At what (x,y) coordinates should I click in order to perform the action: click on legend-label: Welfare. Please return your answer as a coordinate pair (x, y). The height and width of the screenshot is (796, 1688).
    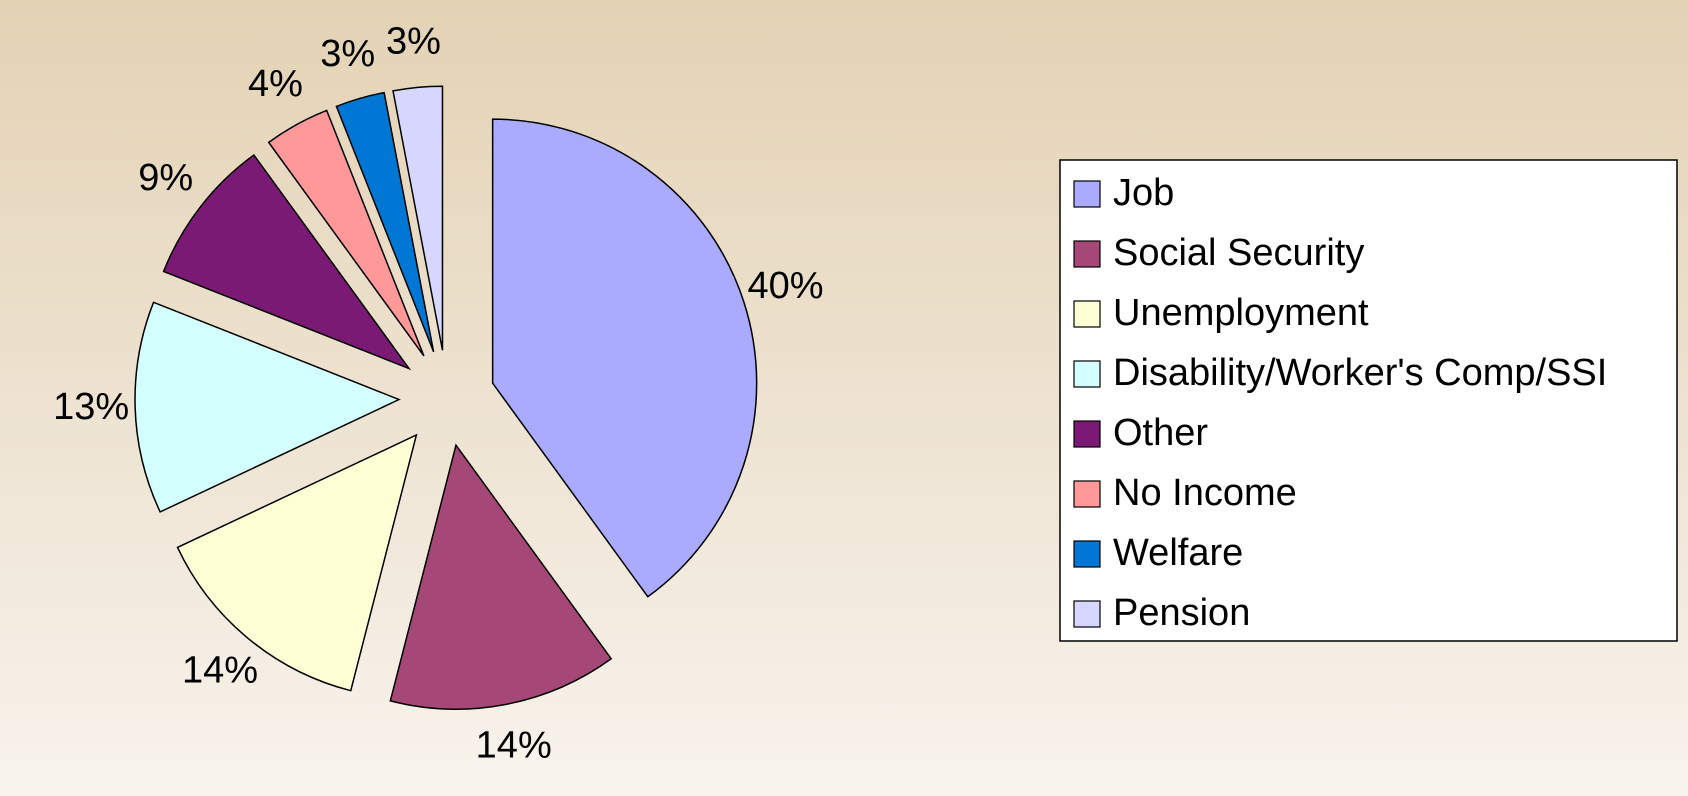
    Looking at the image, I should click on (1178, 553).